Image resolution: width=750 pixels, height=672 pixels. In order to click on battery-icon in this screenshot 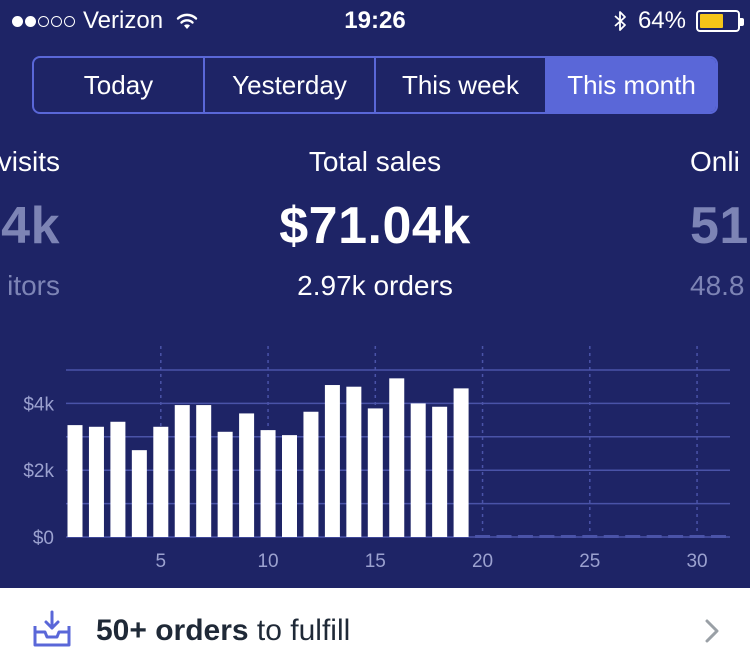, I will do `click(720, 21)`.